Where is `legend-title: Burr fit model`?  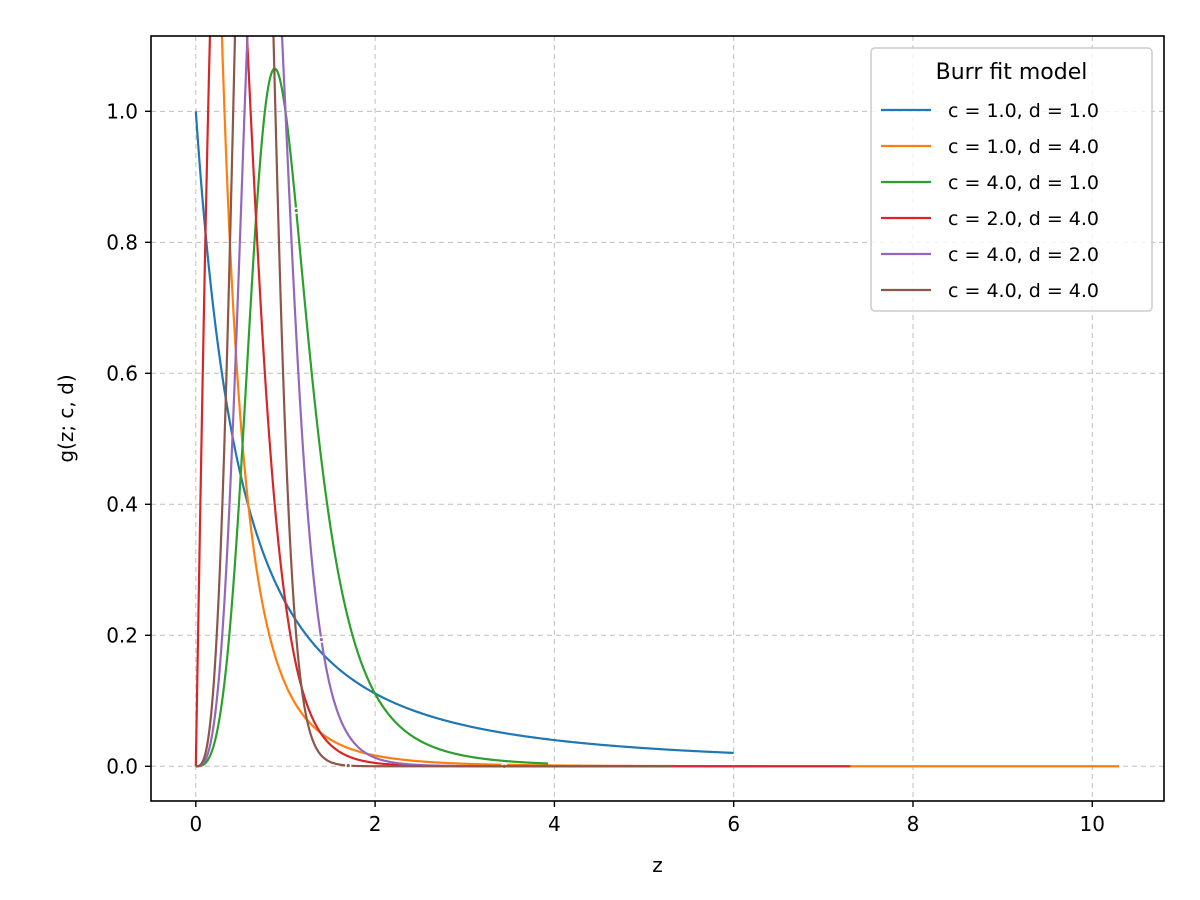
legend-title: Burr fit model is located at coordinates (1012, 72).